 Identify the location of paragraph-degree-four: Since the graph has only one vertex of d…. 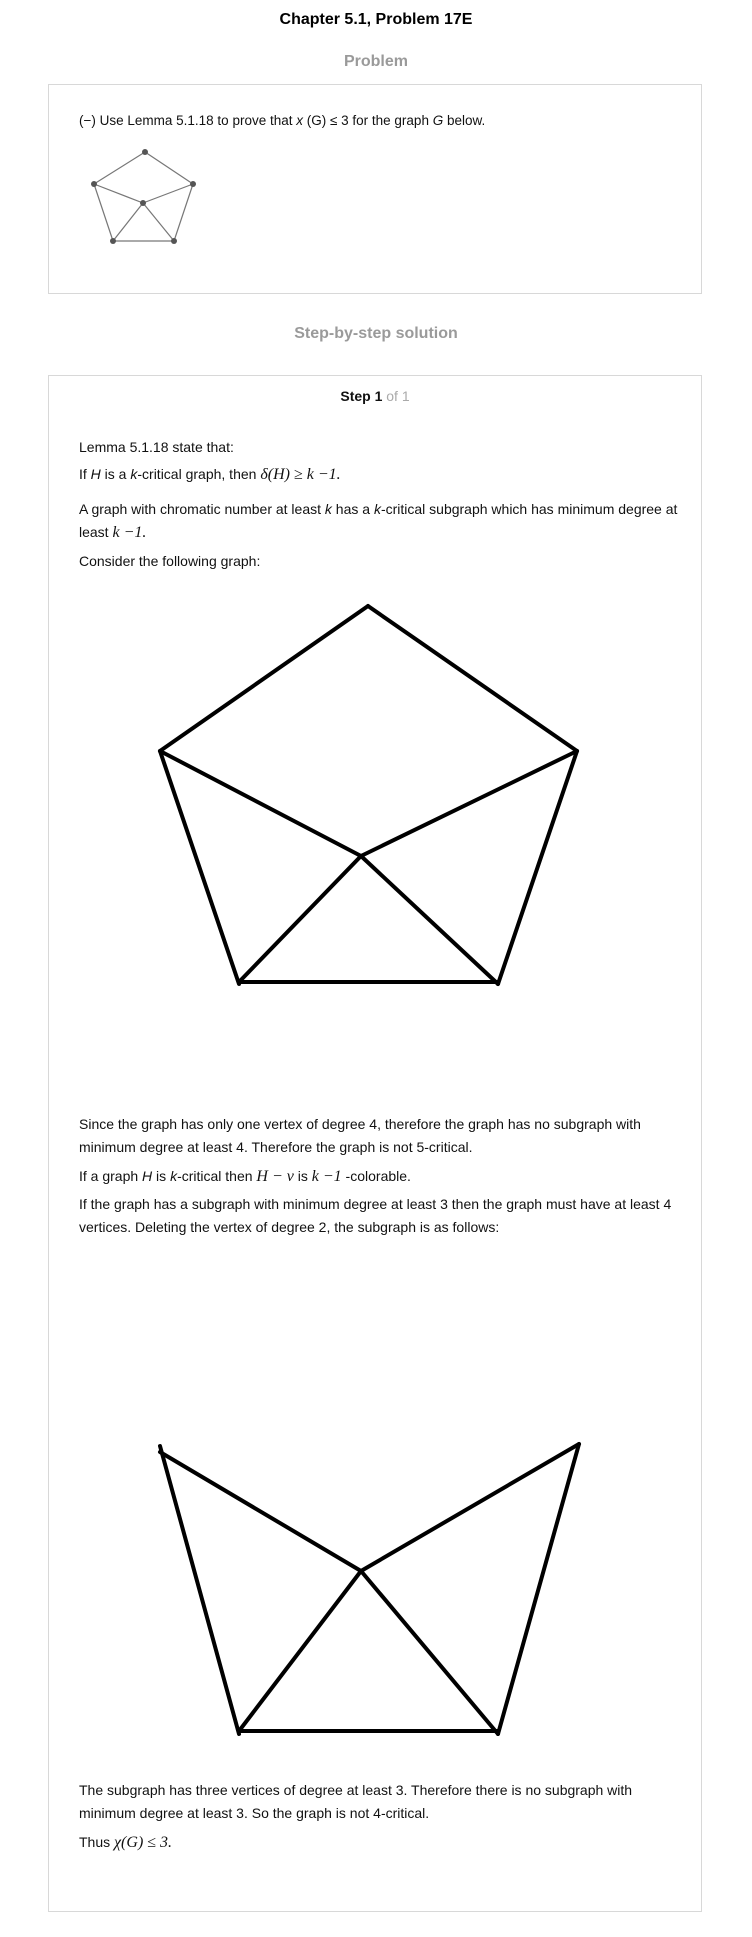
(360, 1135).